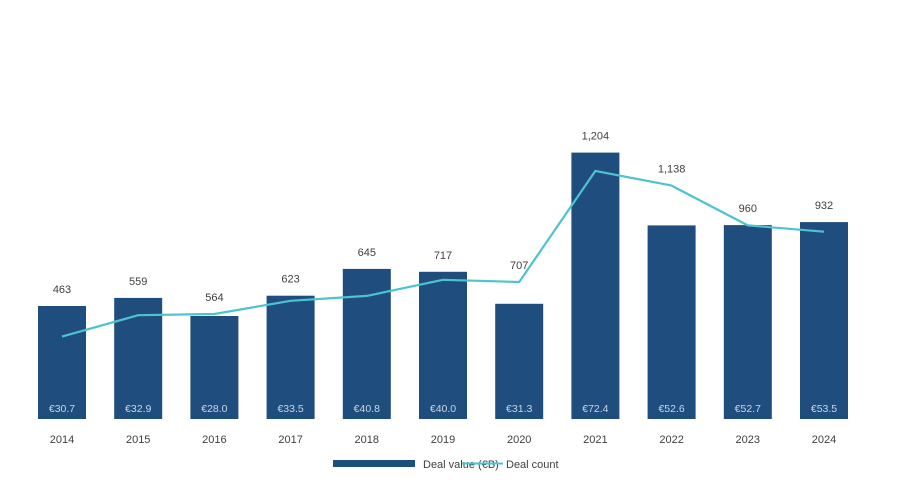 This screenshot has height=500, width=900. I want to click on bar-2023, so click(747, 322).